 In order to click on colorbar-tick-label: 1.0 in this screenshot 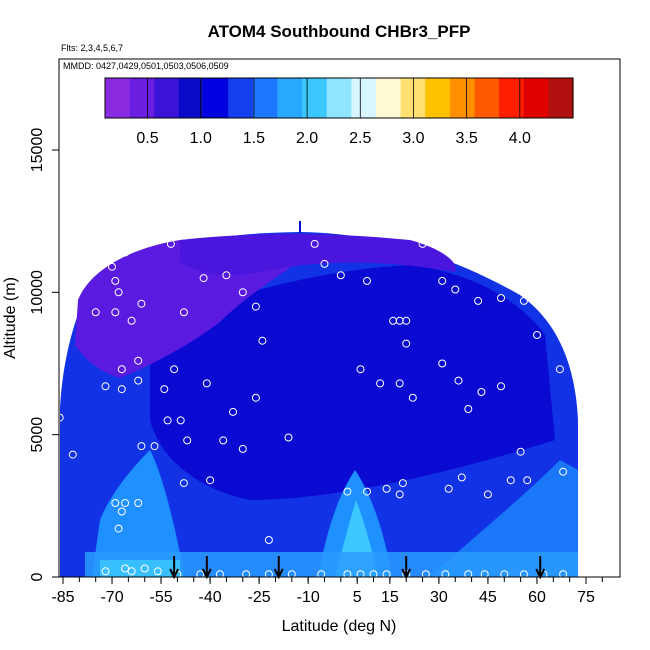, I will do `click(201, 138)`.